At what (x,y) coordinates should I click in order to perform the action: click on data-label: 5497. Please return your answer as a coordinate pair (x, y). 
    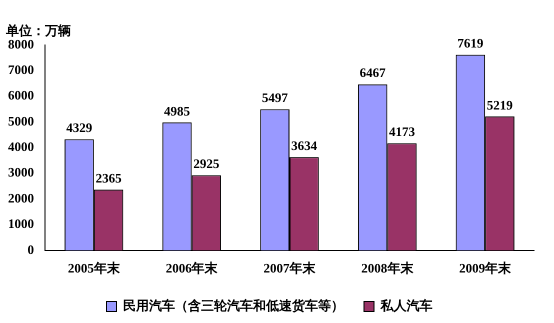
    Looking at the image, I should click on (275, 98).